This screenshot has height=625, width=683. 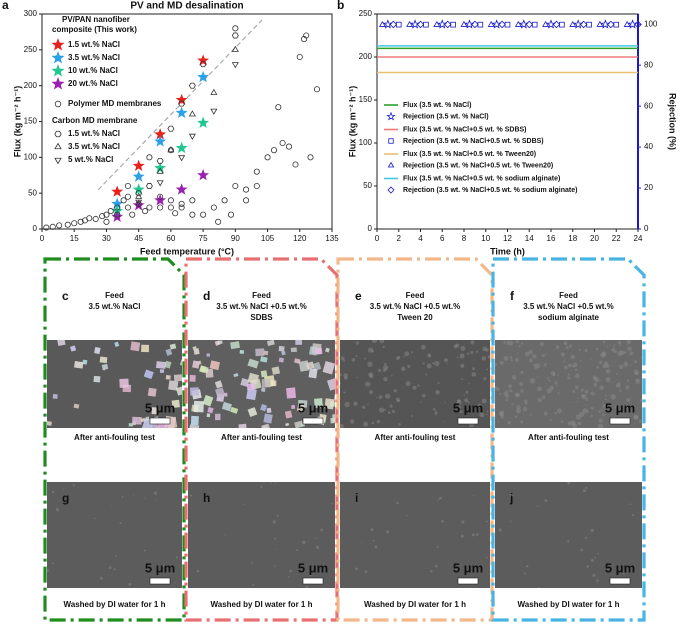 What do you see at coordinates (366, 13) in the screenshot?
I see `y-tick-label: 250` at bounding box center [366, 13].